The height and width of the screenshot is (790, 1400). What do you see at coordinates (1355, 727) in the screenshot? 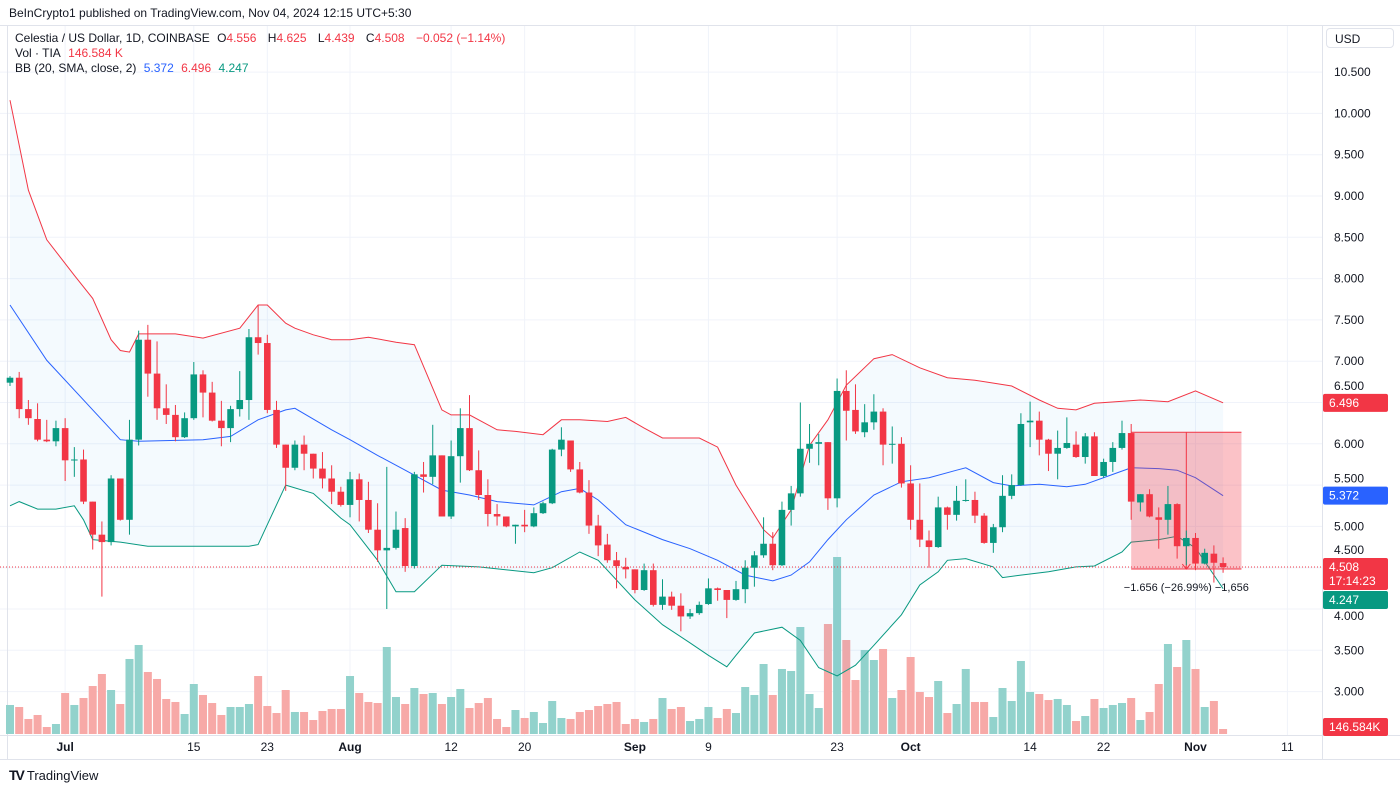
I see `volume-badge: 146.584K` at bounding box center [1355, 727].